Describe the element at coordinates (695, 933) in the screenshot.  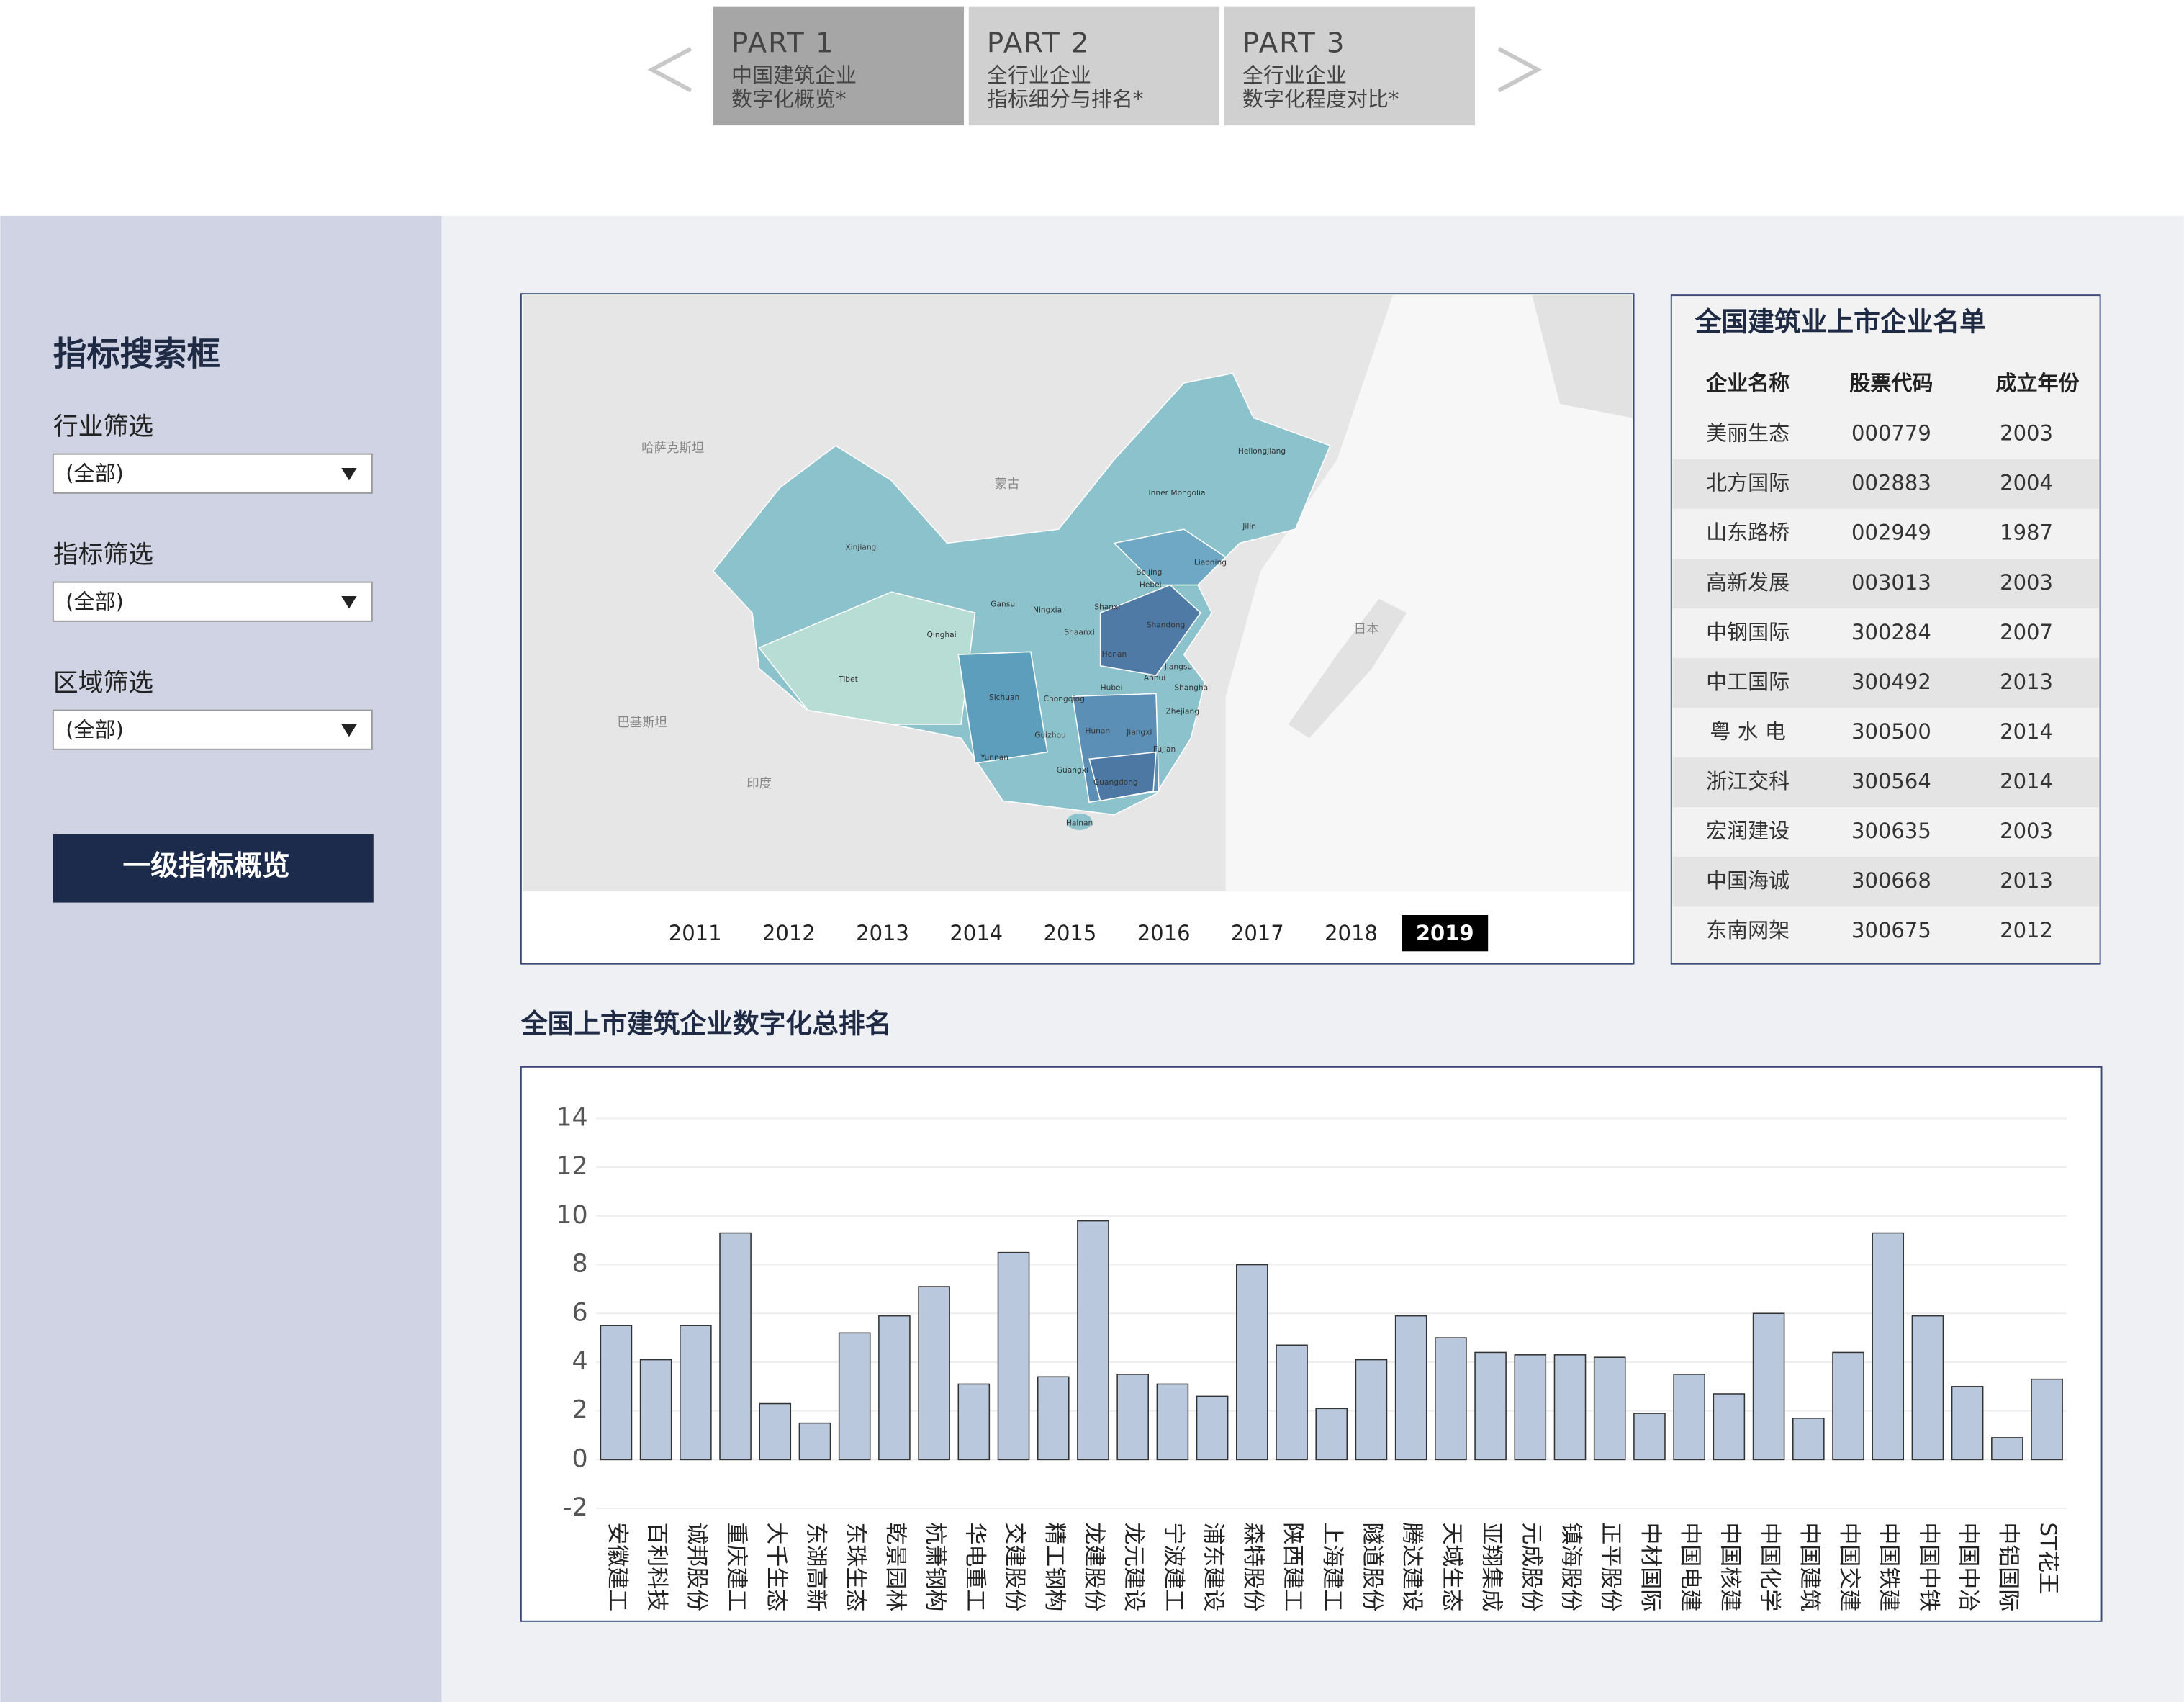
I see `year-option: 2011` at that location.